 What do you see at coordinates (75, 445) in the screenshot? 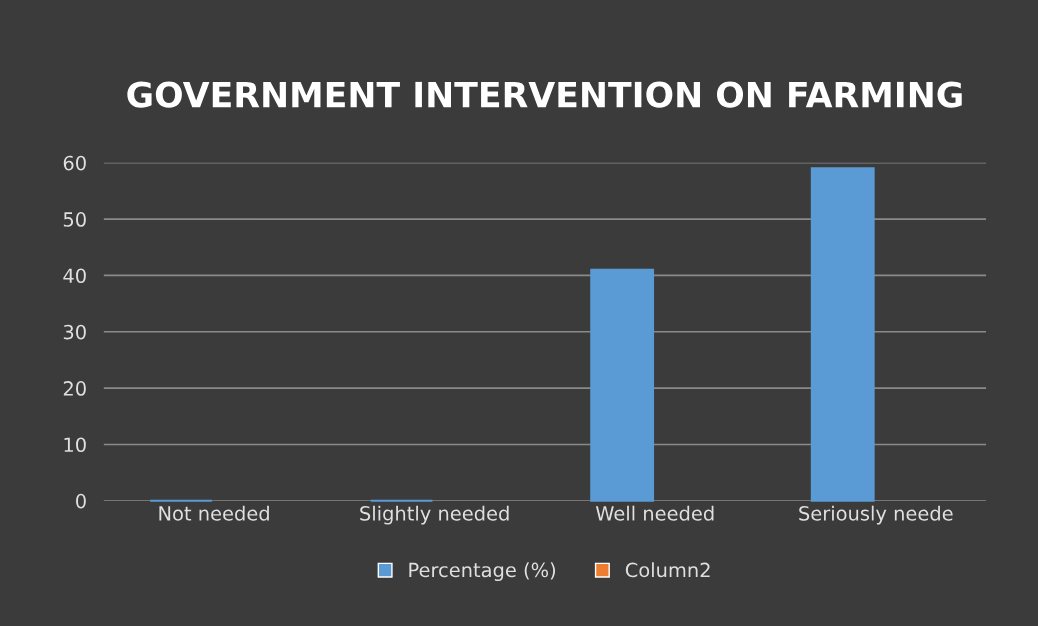
I see `y-tick-label: 10` at bounding box center [75, 445].